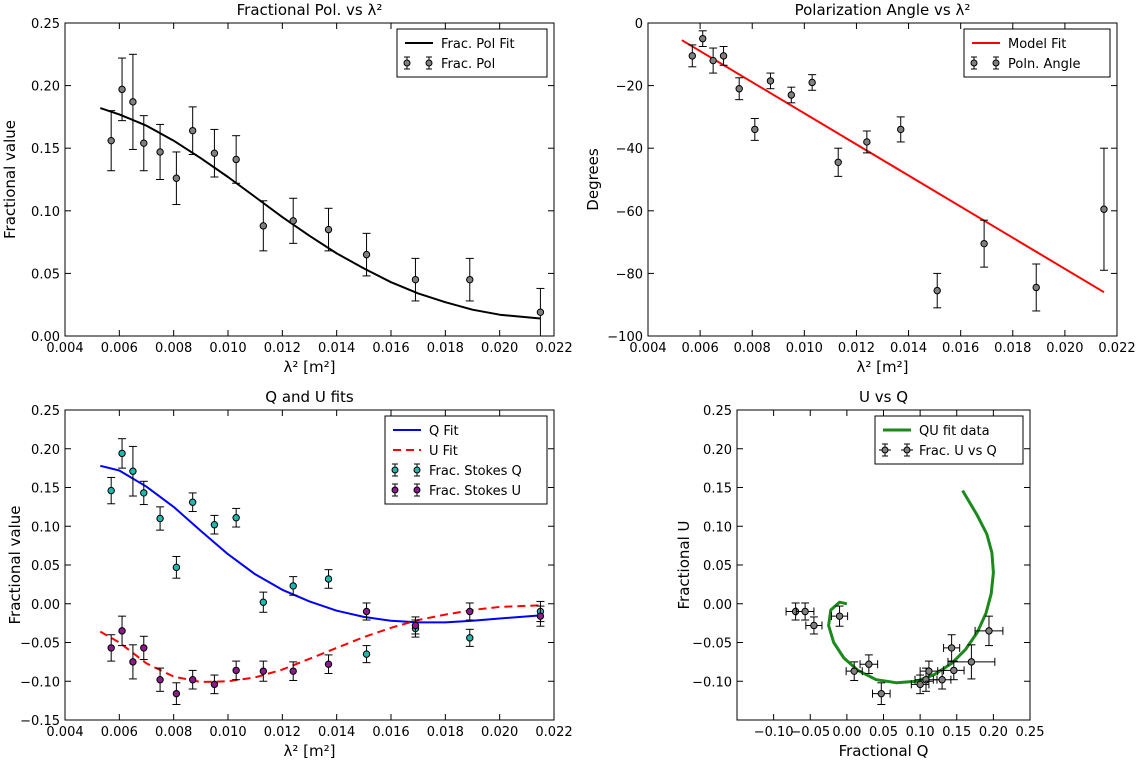 The height and width of the screenshot is (767, 1140). What do you see at coordinates (884, 751) in the screenshot?
I see `x-axis-label: Fractional Q` at bounding box center [884, 751].